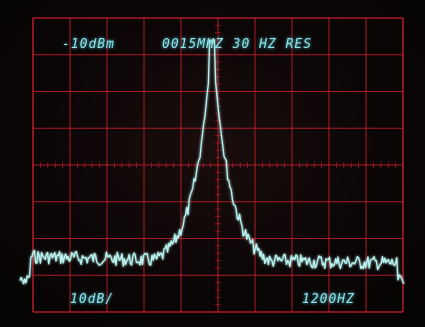 Image resolution: width=425 pixels, height=327 pixels. I want to click on frequency-span-readout: 1200HZ, so click(328, 299).